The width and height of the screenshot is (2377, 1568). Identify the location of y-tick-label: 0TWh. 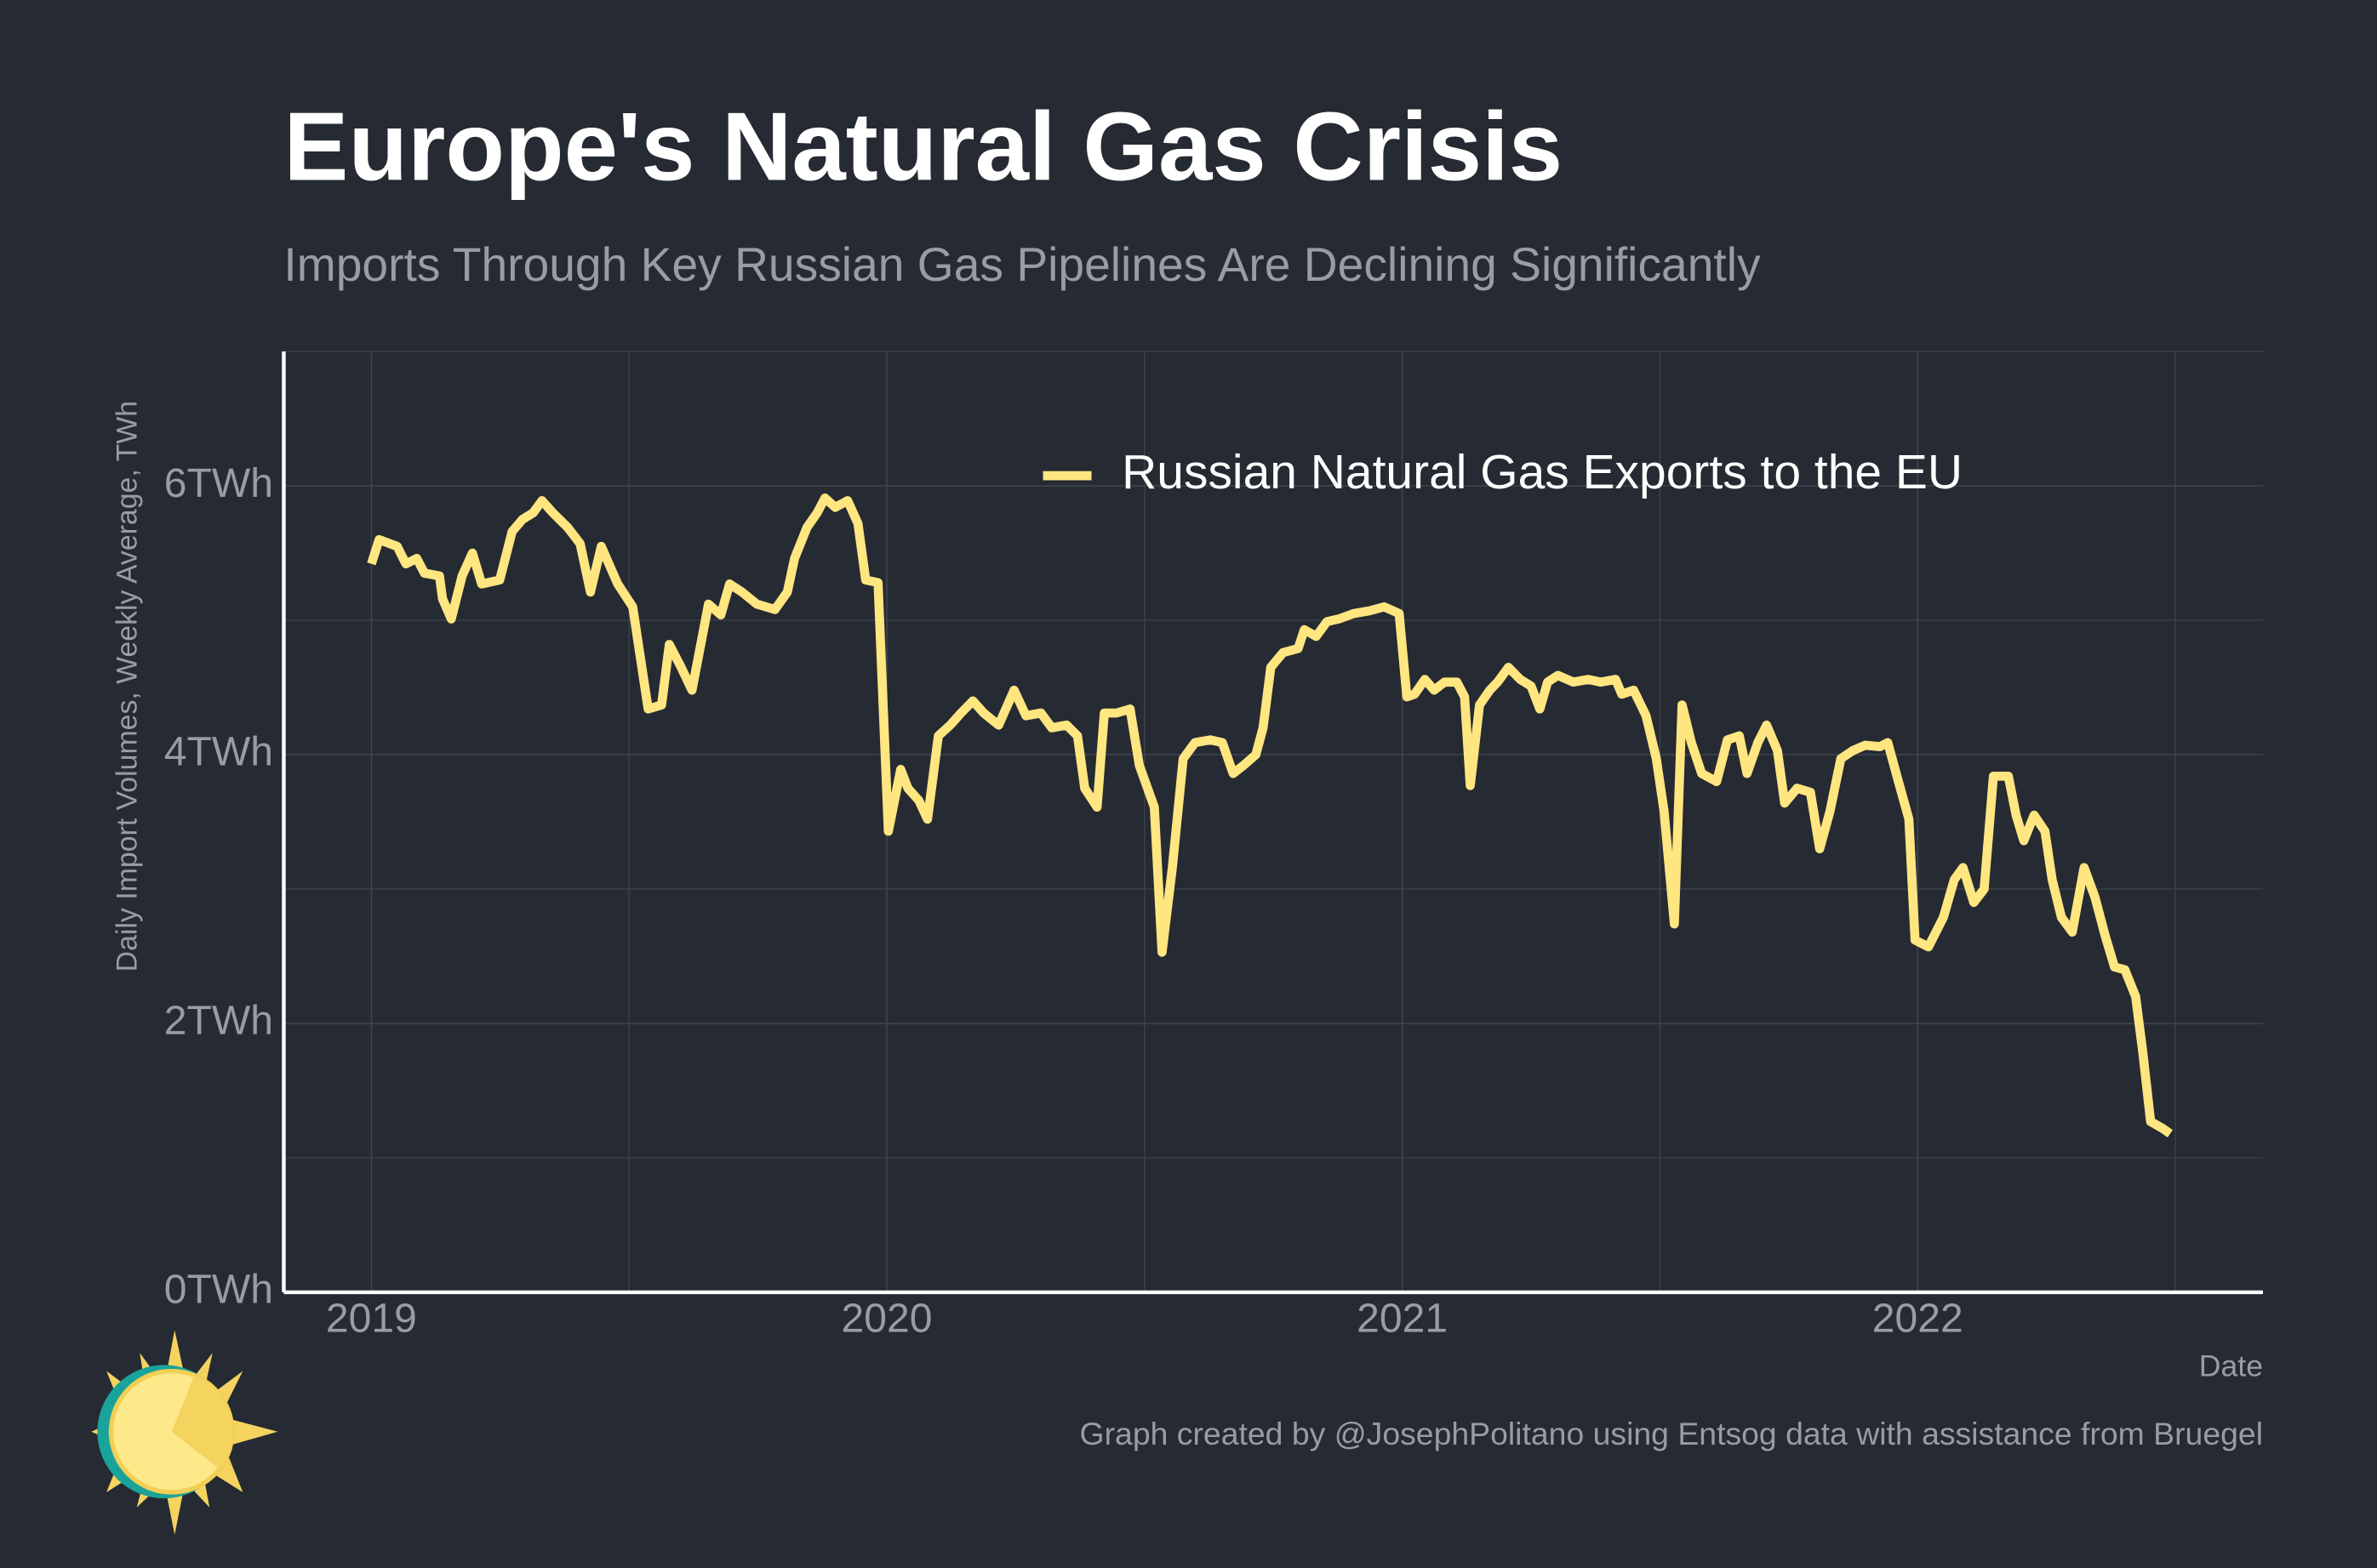
(219, 1290).